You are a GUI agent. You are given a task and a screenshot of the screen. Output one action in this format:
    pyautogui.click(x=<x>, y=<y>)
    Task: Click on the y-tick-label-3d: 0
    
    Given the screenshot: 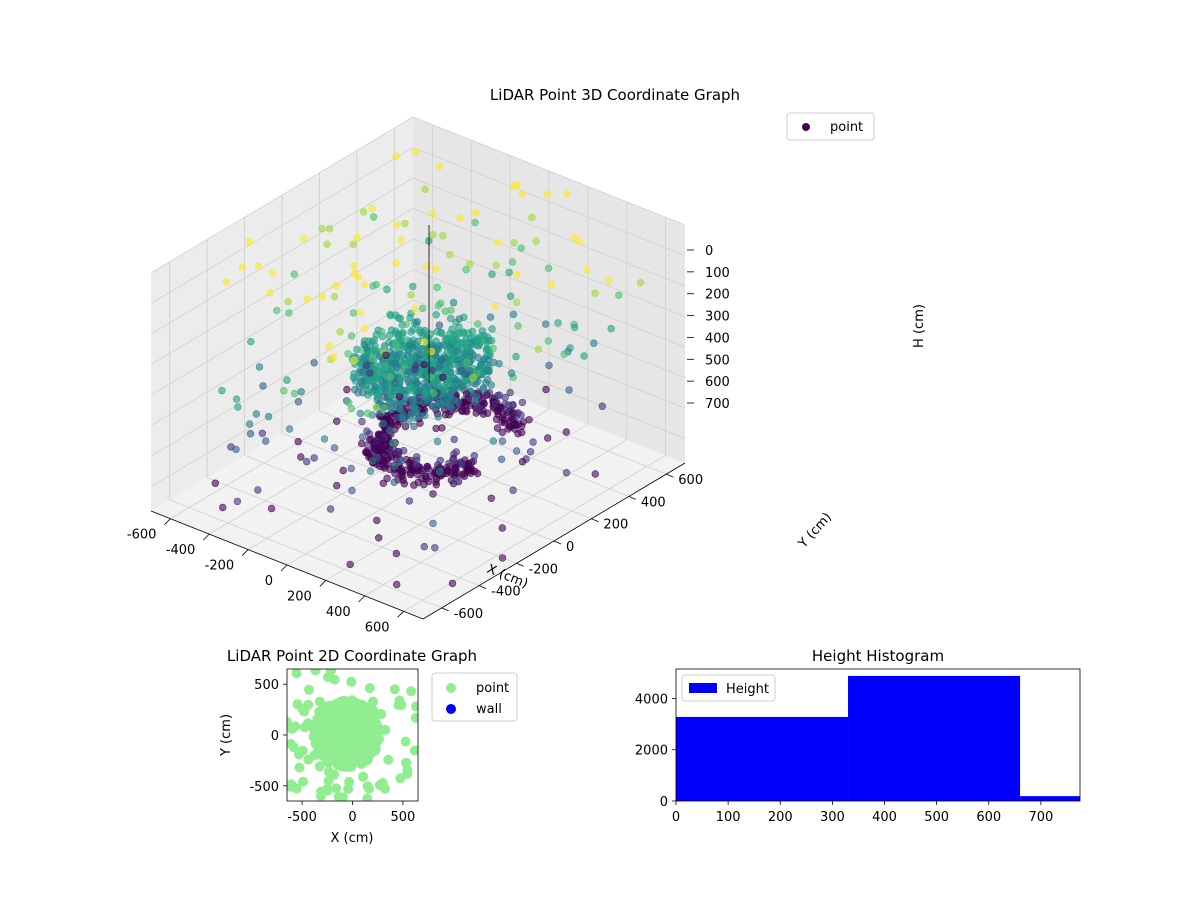 What is the action you would take?
    pyautogui.click(x=570, y=547)
    